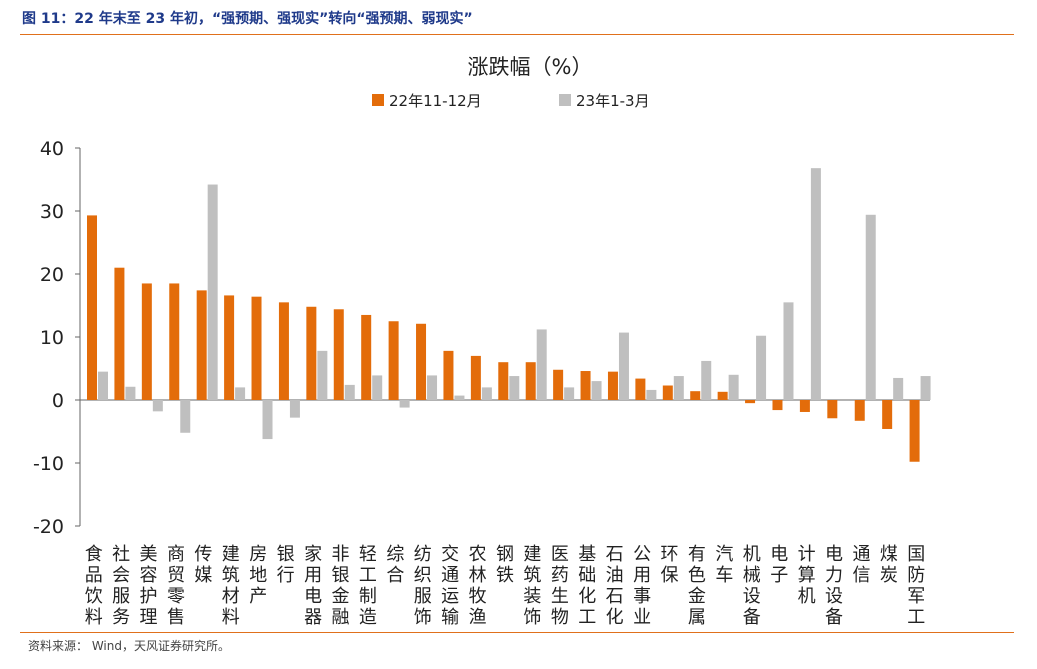 This screenshot has height=669, width=1037. I want to click on x-tick-label: 色, so click(697, 575).